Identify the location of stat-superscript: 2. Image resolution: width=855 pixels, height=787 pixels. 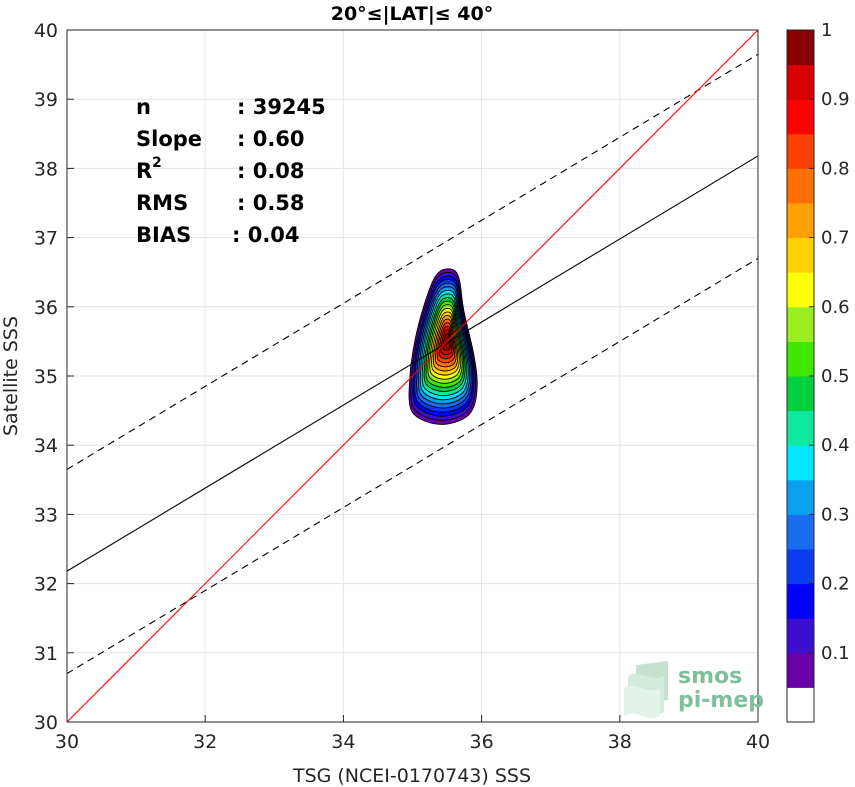
(157, 163).